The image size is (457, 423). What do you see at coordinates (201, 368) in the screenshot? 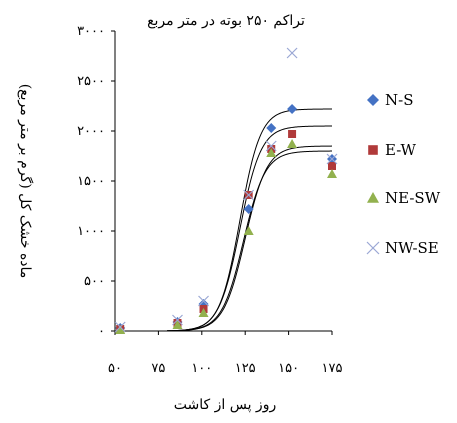
I see `x-tick-label: ۱۰۰` at bounding box center [201, 368].